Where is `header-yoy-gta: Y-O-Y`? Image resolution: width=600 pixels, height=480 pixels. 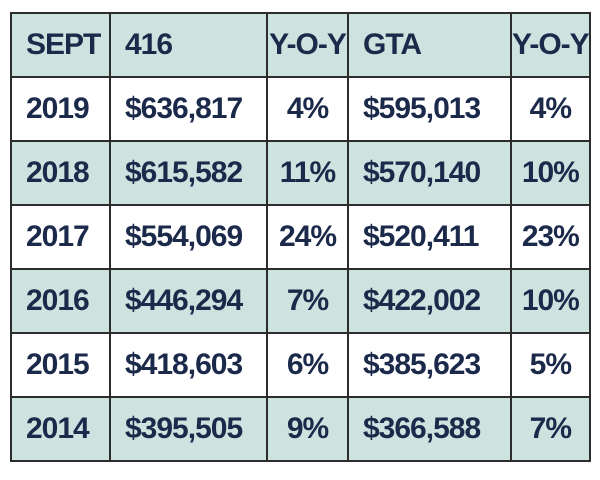
header-yoy-gta: Y-O-Y is located at coordinates (550, 45).